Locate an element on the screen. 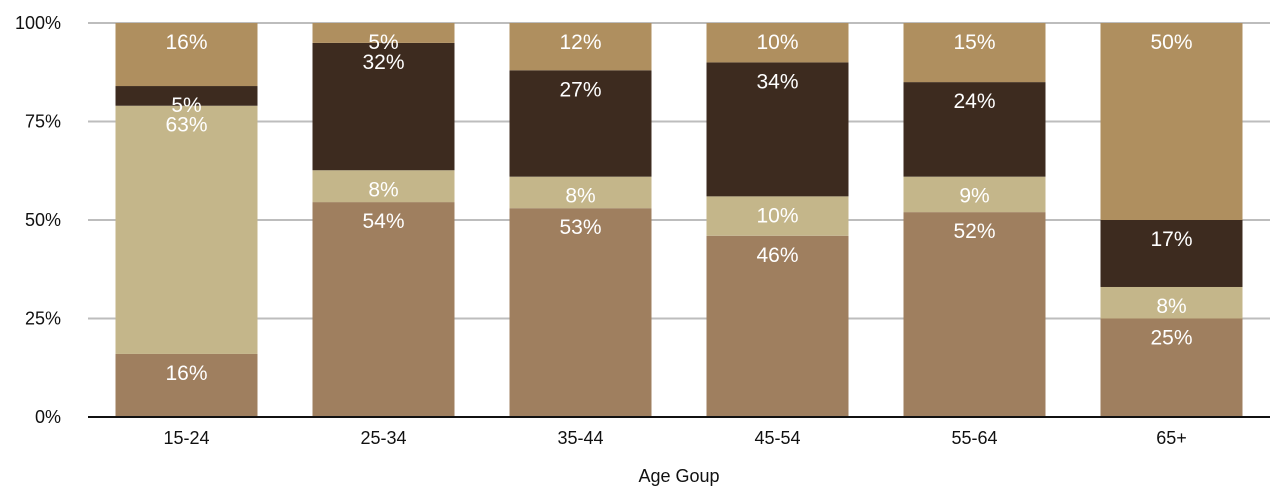 The image size is (1270, 488). segment-value-label: 32% is located at coordinates (383, 62).